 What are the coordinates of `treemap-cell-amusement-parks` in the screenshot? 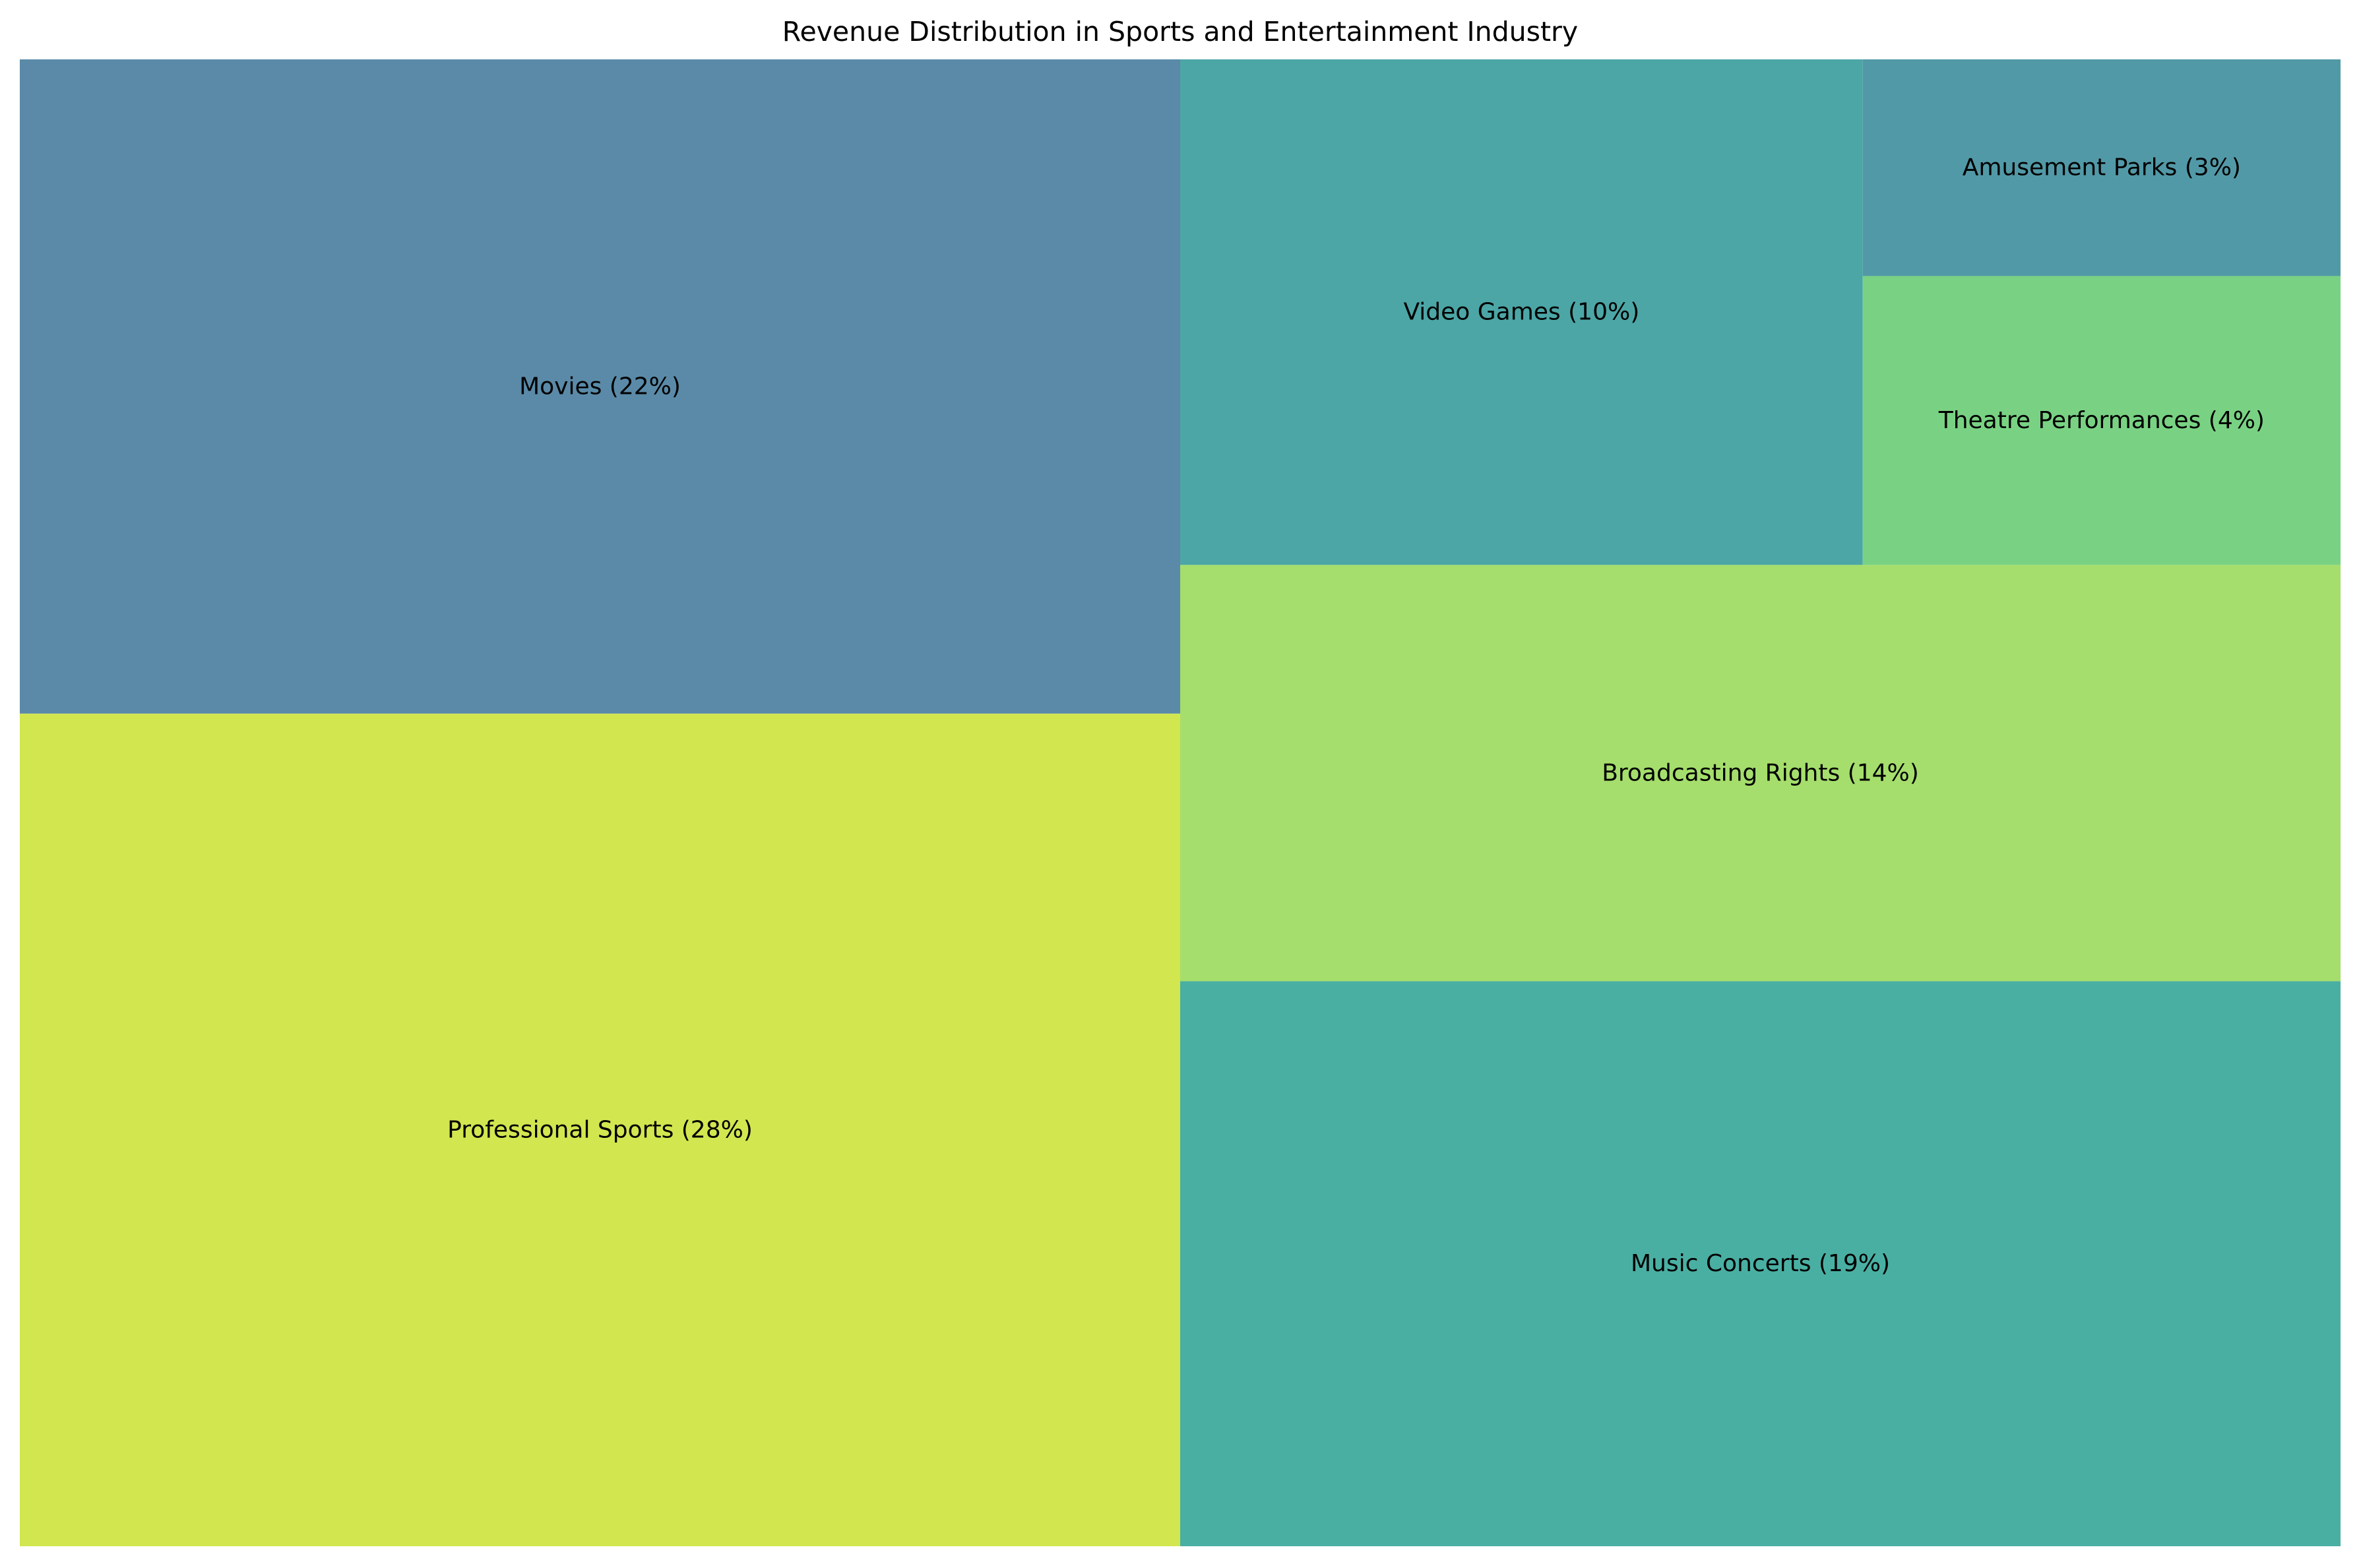 It's located at (2101, 167).